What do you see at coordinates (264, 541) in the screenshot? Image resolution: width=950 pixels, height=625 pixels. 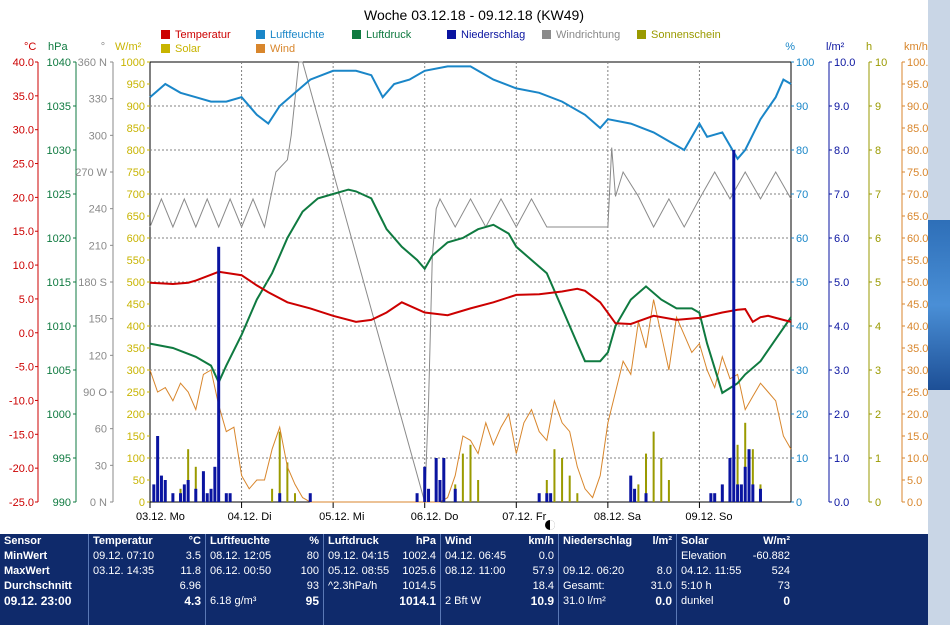 I see `col-header-luftfeuchte: Luftfeuchte%` at bounding box center [264, 541].